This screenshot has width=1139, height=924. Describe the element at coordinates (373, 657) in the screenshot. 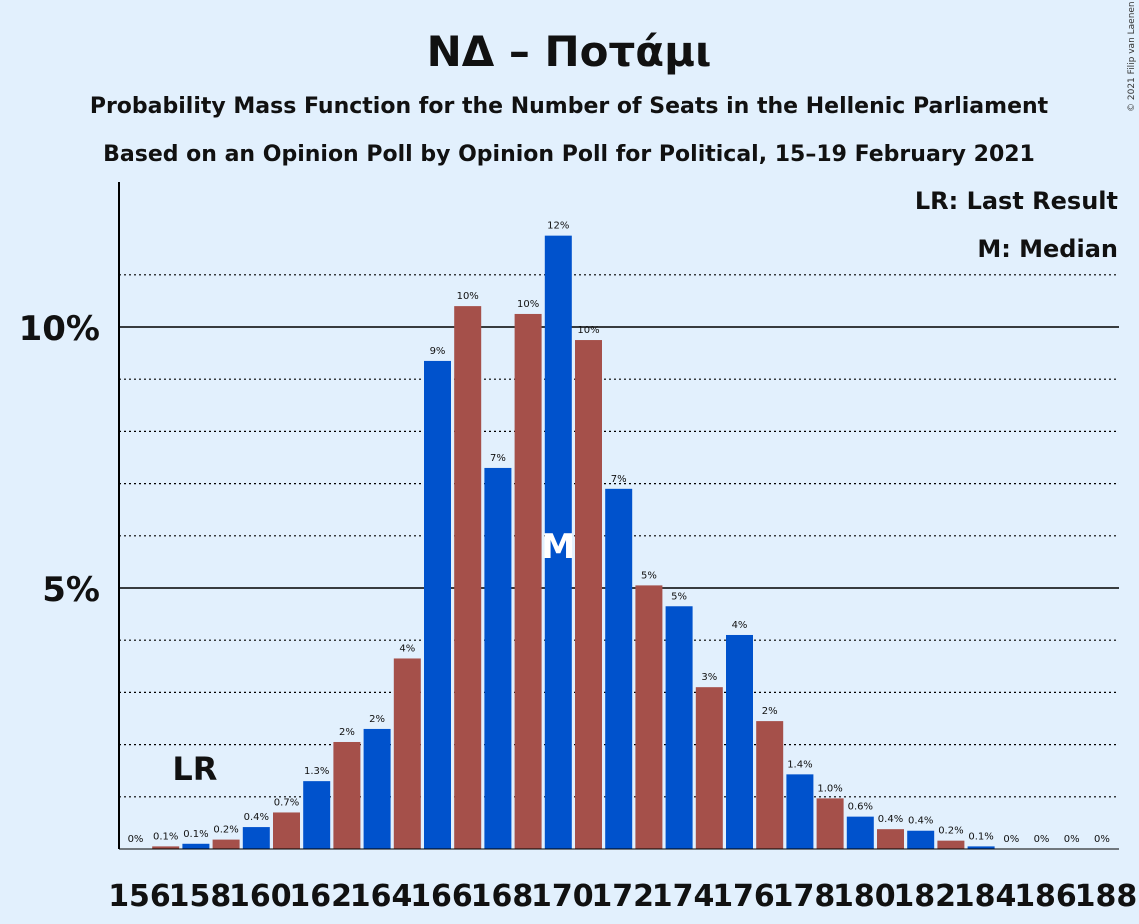

I see `markers: LR M` at that location.